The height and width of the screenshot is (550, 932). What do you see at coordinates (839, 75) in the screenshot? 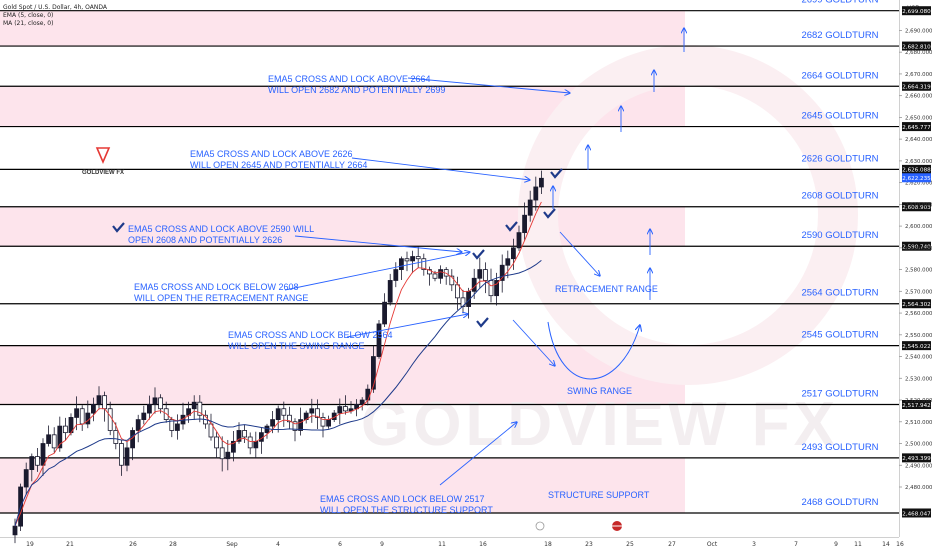
I see `level-label: 2664 GOLDTURN` at bounding box center [839, 75].